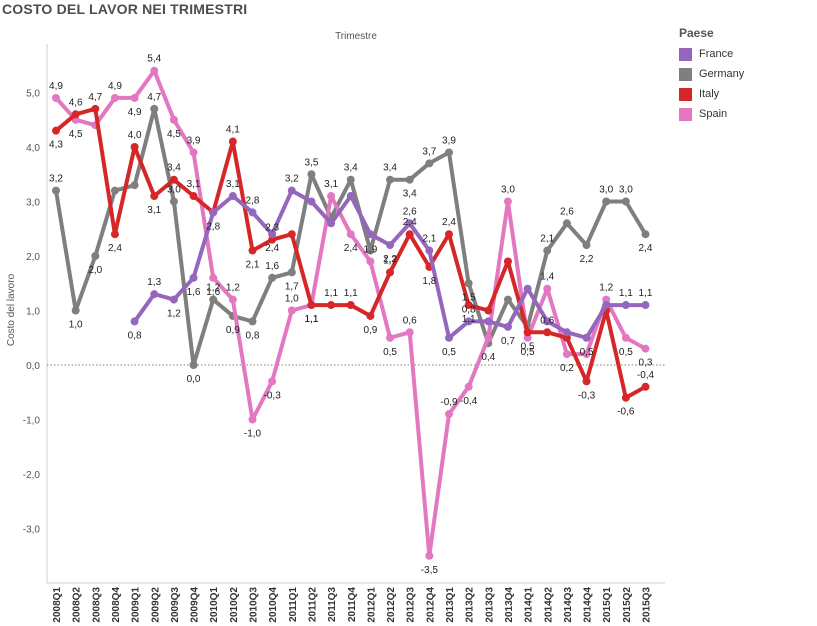  What do you see at coordinates (711, 94) in the screenshot?
I see `legend-item-italy: Italy` at bounding box center [711, 94].